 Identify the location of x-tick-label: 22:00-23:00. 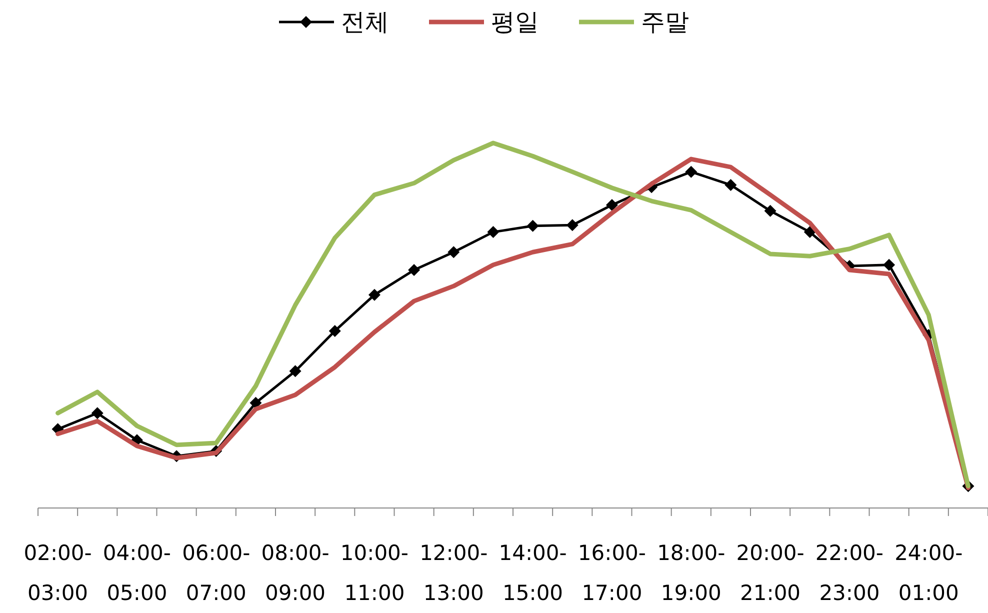
(849, 573).